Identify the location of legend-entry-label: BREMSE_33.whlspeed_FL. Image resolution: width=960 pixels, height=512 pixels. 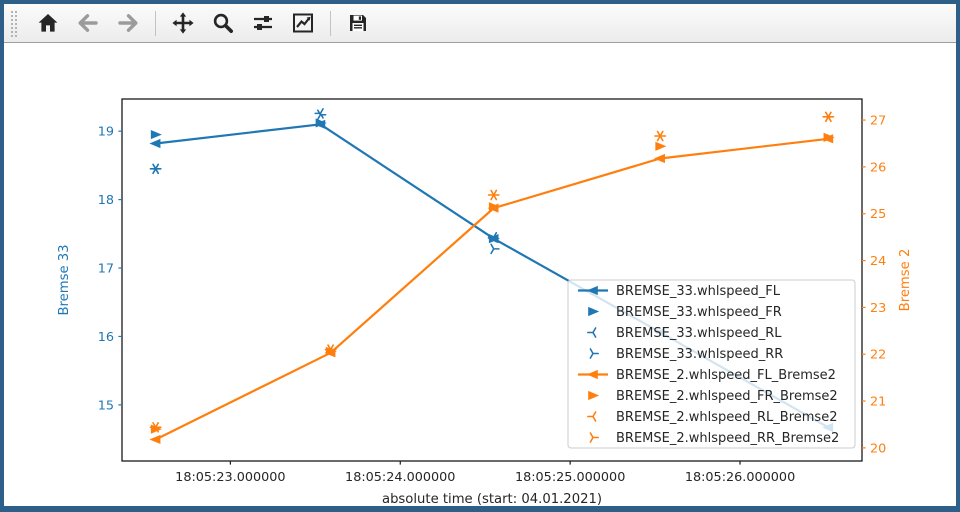
(698, 291).